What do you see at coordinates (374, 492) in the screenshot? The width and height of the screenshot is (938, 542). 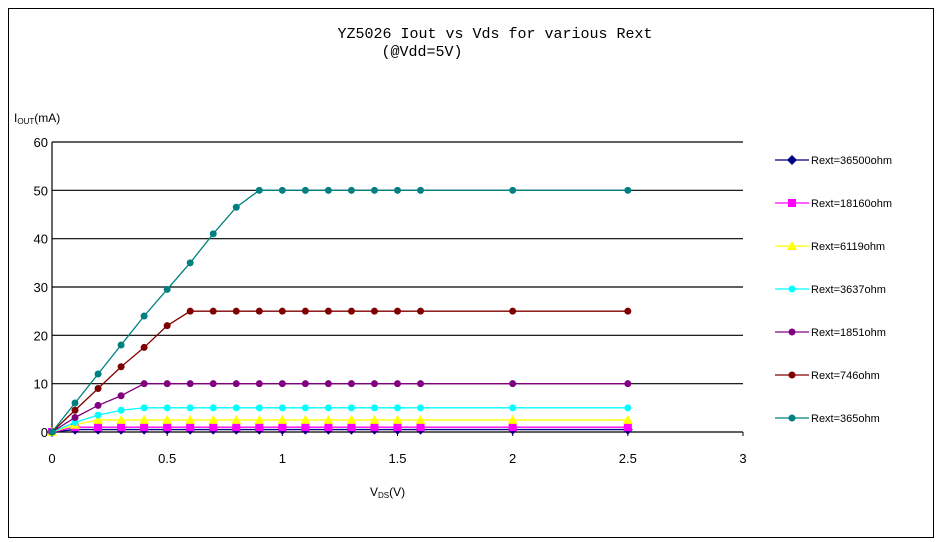 I see `x-axis-label-main: V` at bounding box center [374, 492].